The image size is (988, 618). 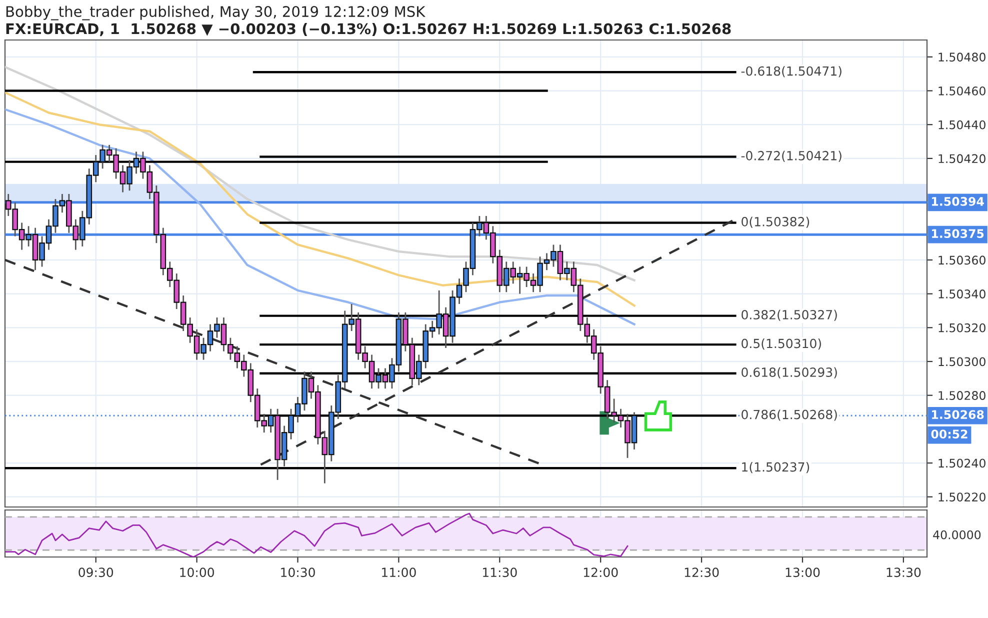 I want to click on y-tick-label: 1.50240, so click(x=962, y=463).